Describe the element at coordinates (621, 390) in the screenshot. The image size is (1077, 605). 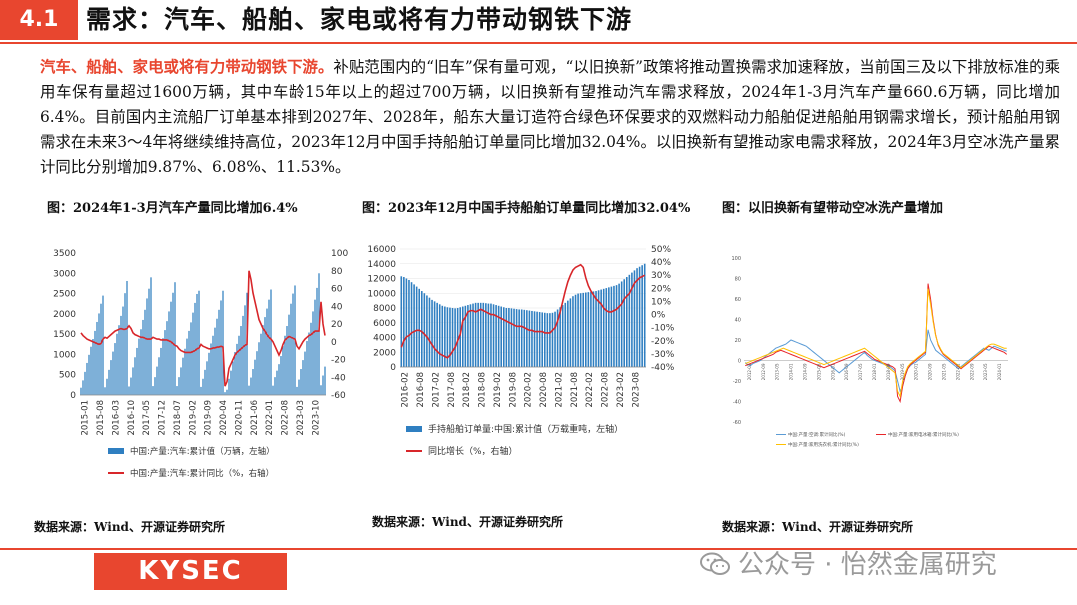
I see `ship-x-tick: 2023-02` at that location.